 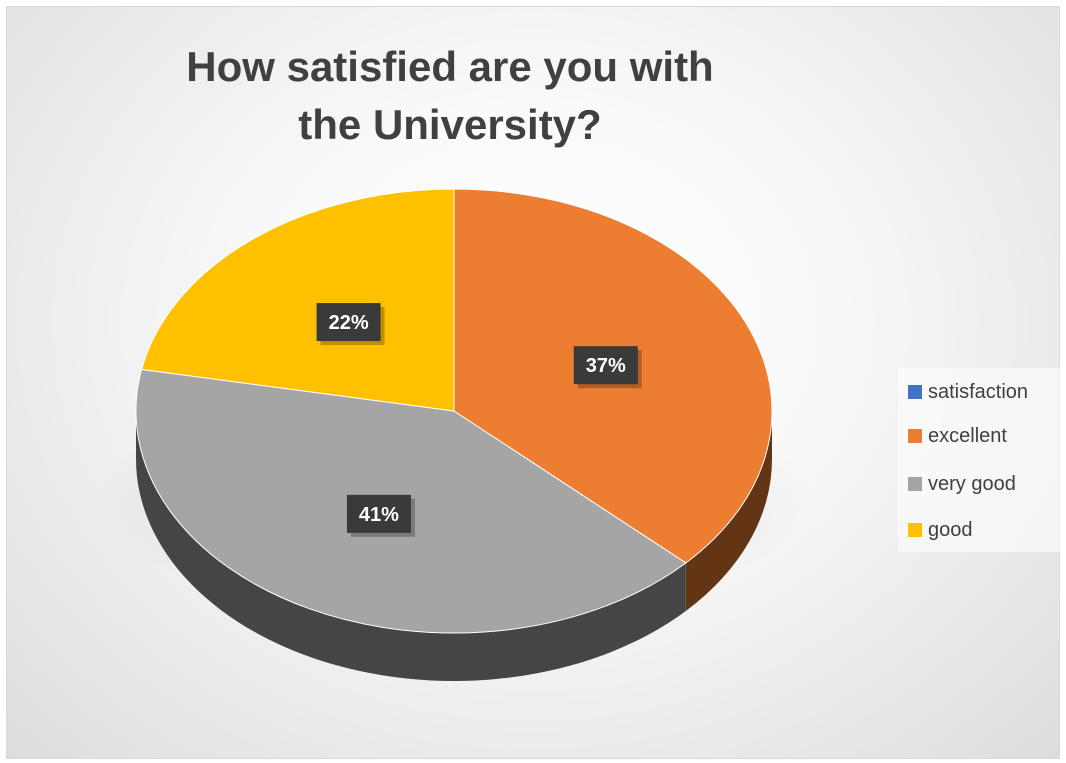 I want to click on svg-text: 22%, so click(x=349, y=323).